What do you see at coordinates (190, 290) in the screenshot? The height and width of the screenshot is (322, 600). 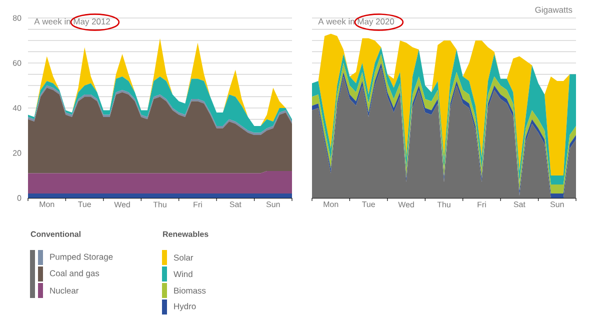 I see `legend-label: Biomass` at bounding box center [190, 290].